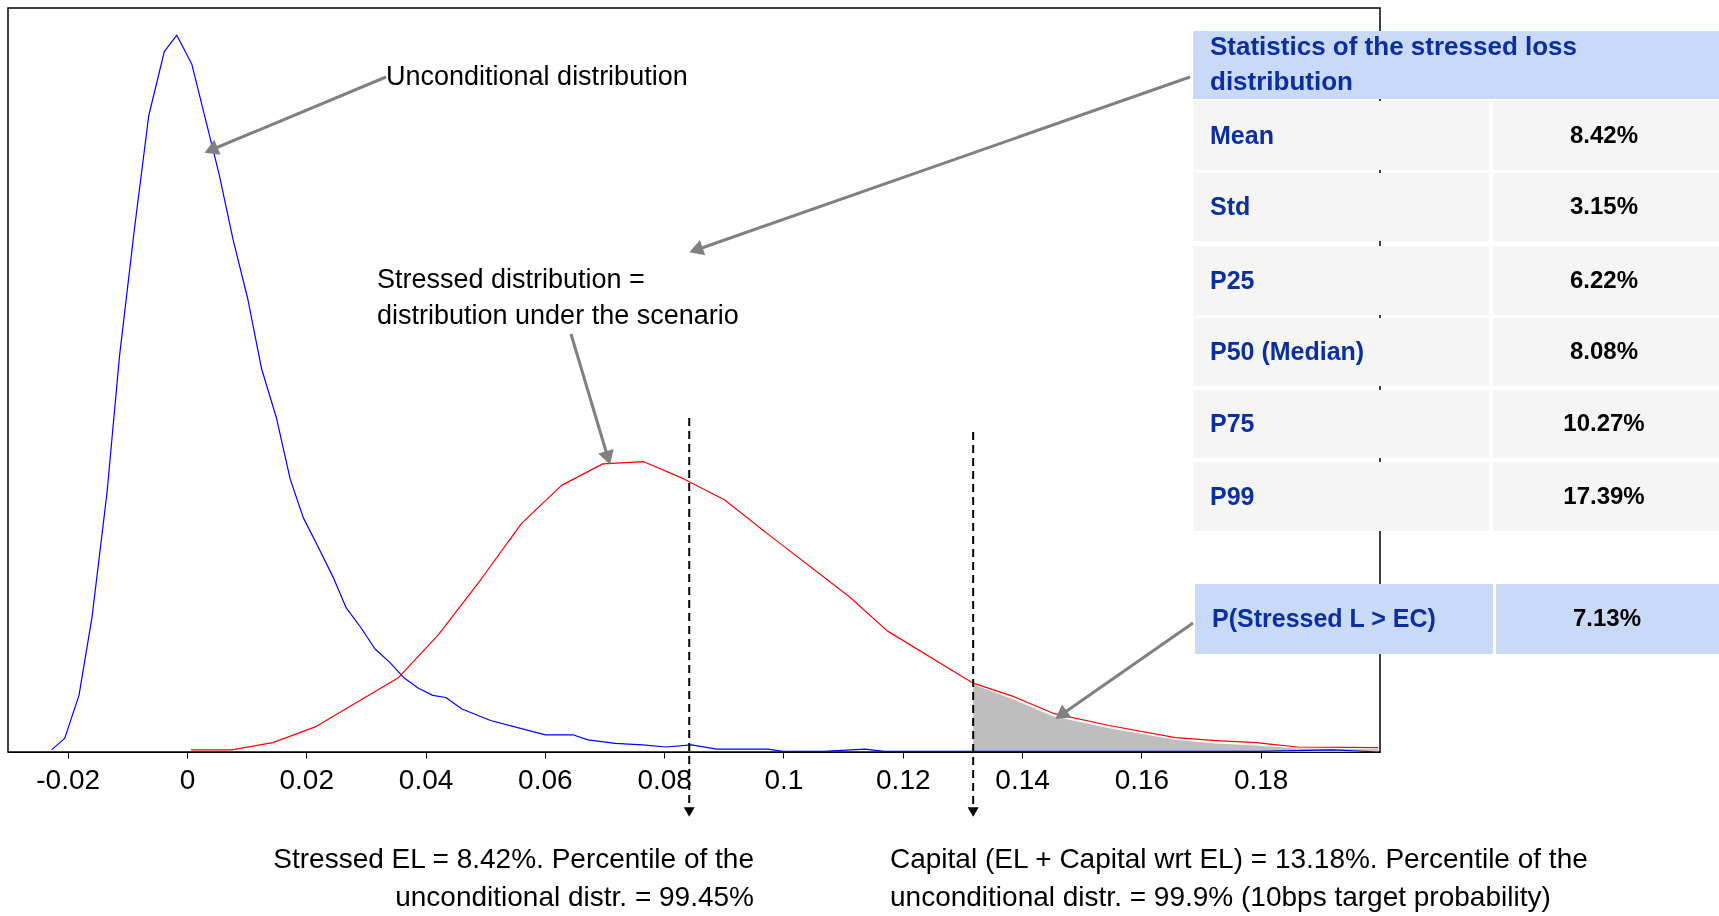  What do you see at coordinates (1287, 351) in the screenshot?
I see `annotation: P50 (Median)` at bounding box center [1287, 351].